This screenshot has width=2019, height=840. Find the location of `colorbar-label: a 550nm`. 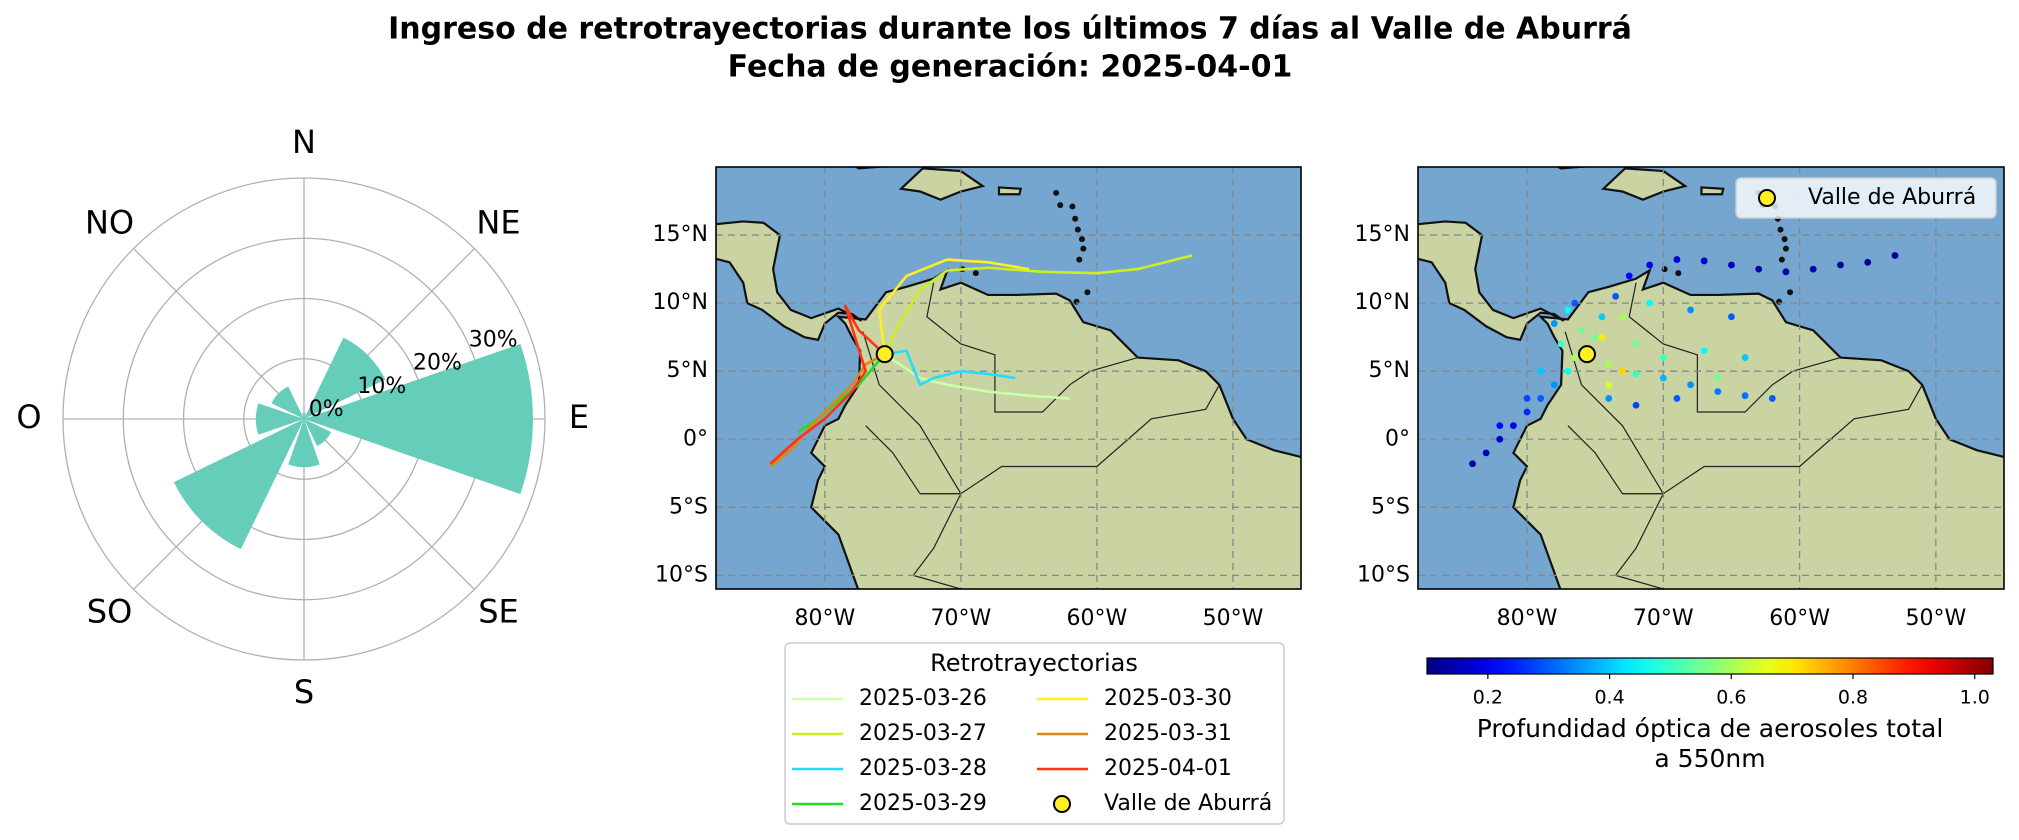

colorbar-label: a 550nm is located at coordinates (1709, 758).